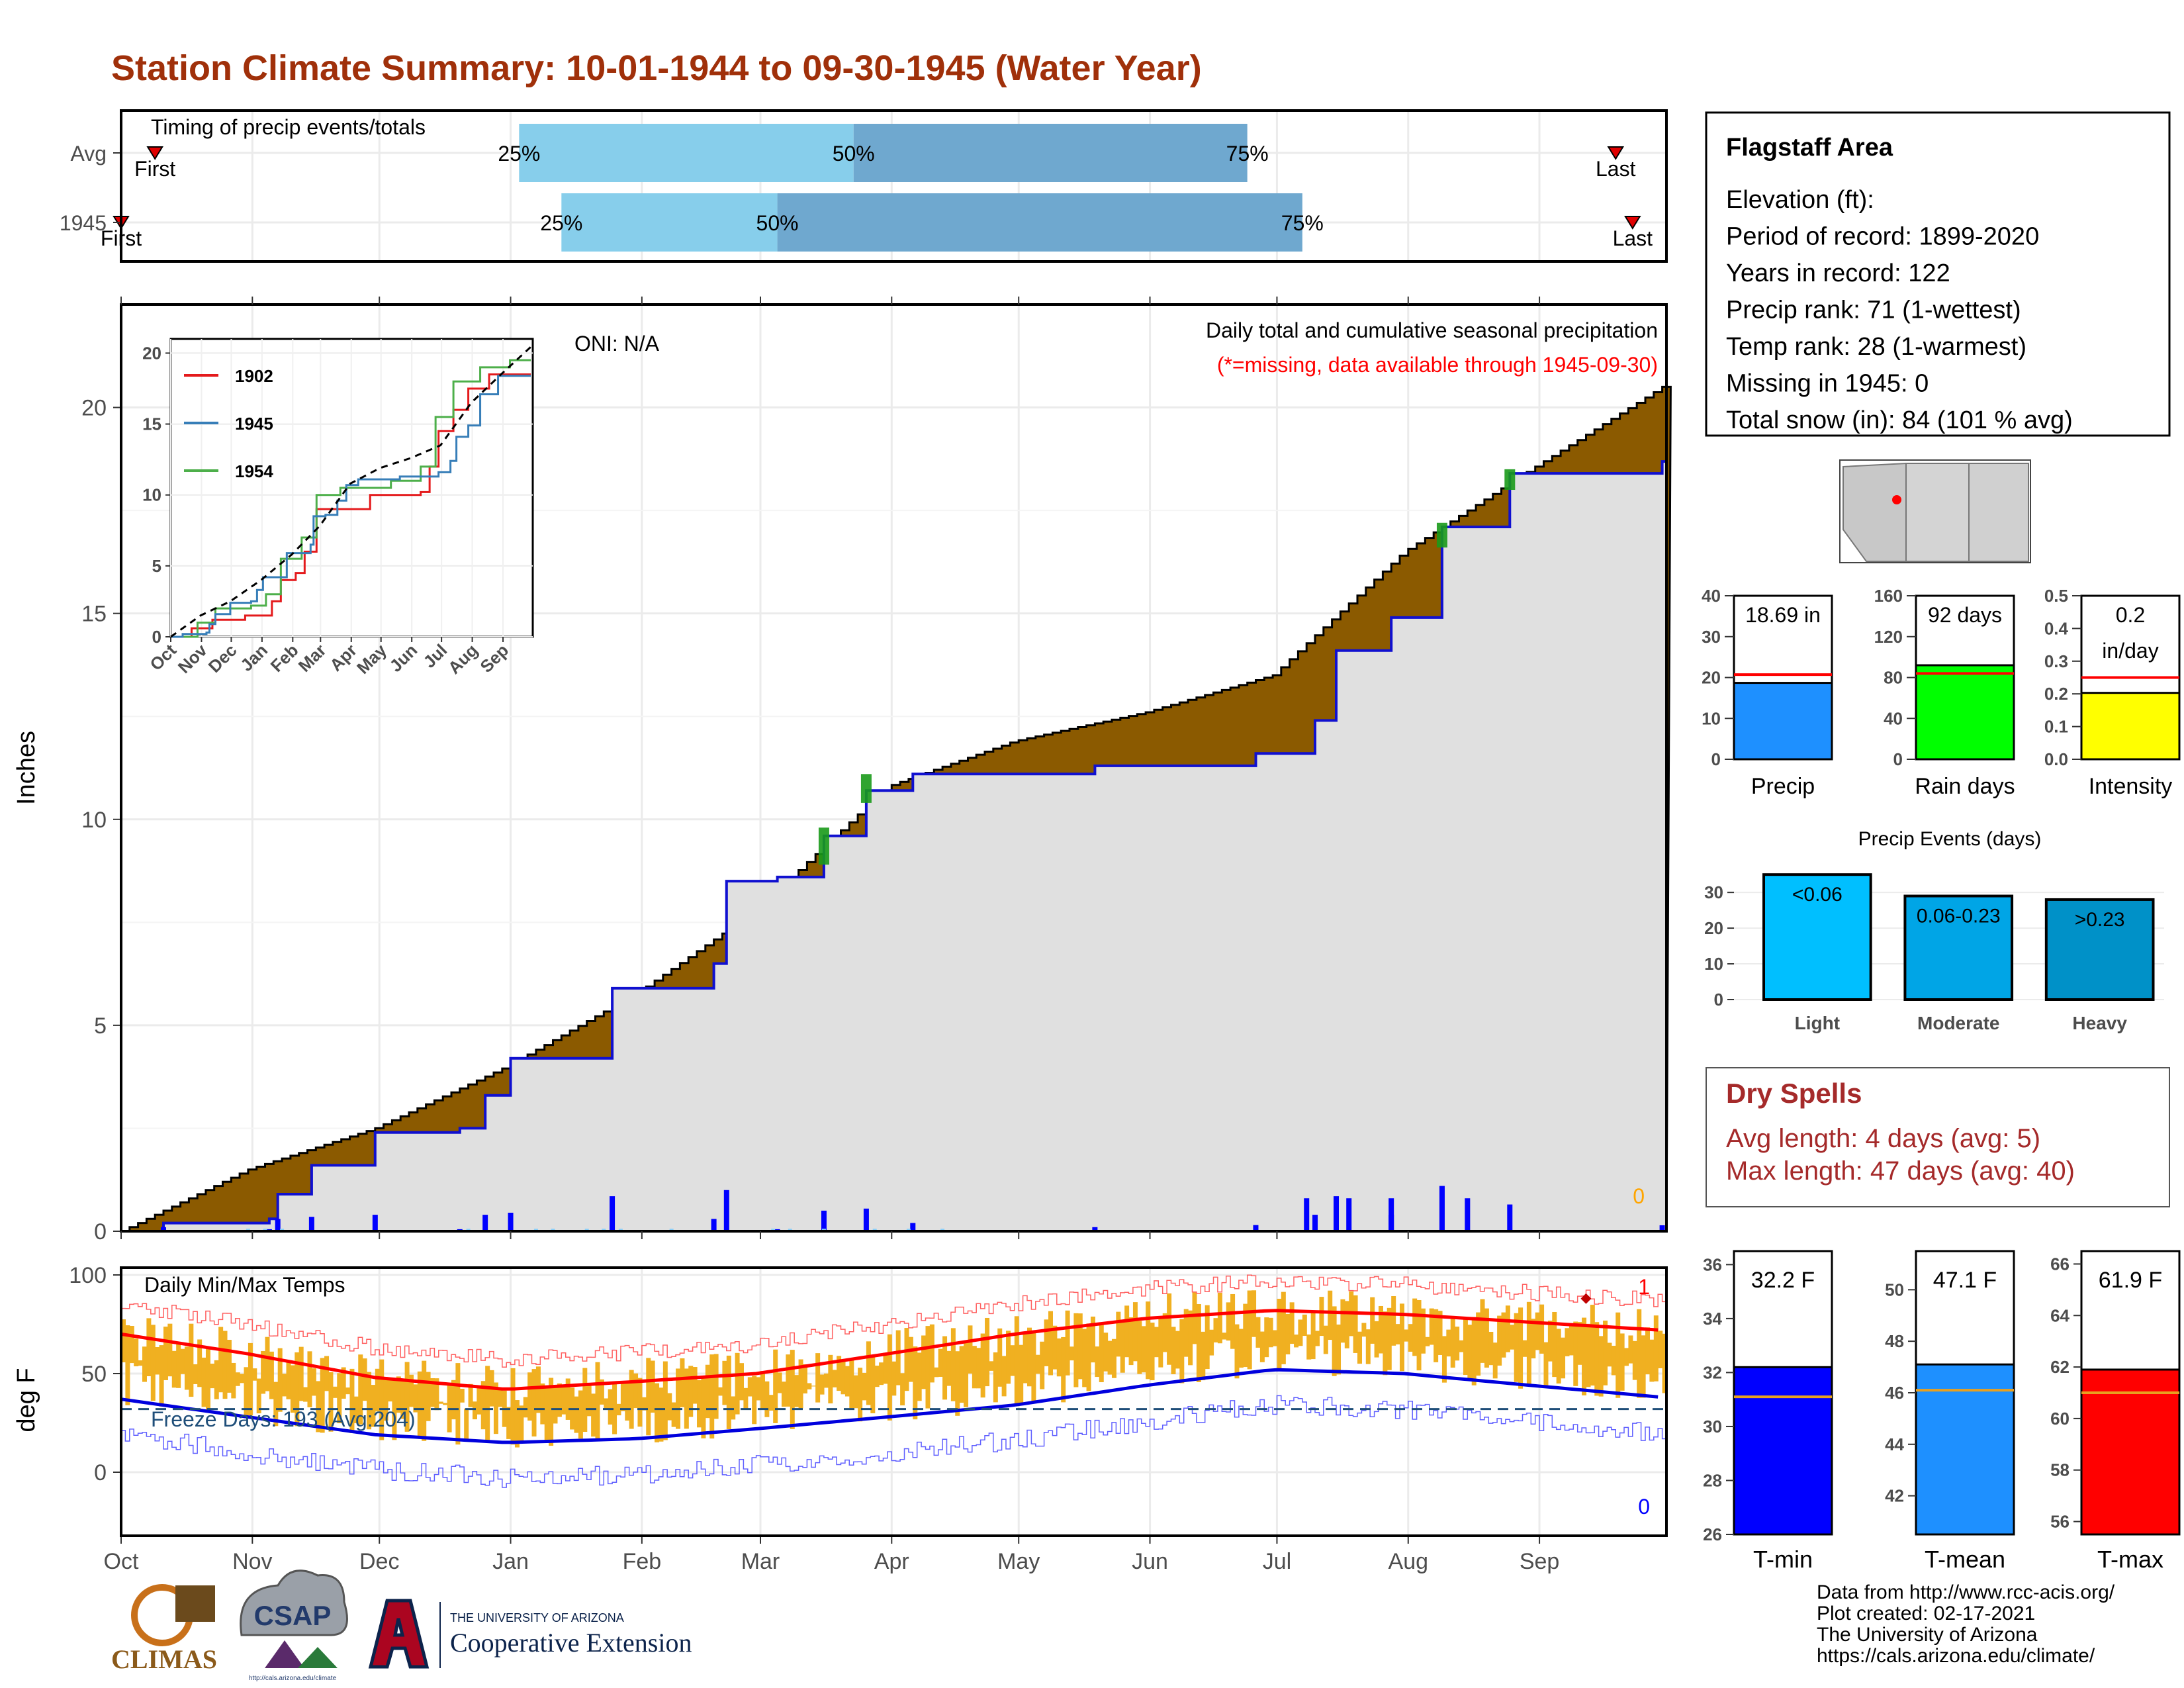 This screenshot has height=1688, width=2184. What do you see at coordinates (1718, 999) in the screenshot?
I see `events-tick-label: 0` at bounding box center [1718, 999].